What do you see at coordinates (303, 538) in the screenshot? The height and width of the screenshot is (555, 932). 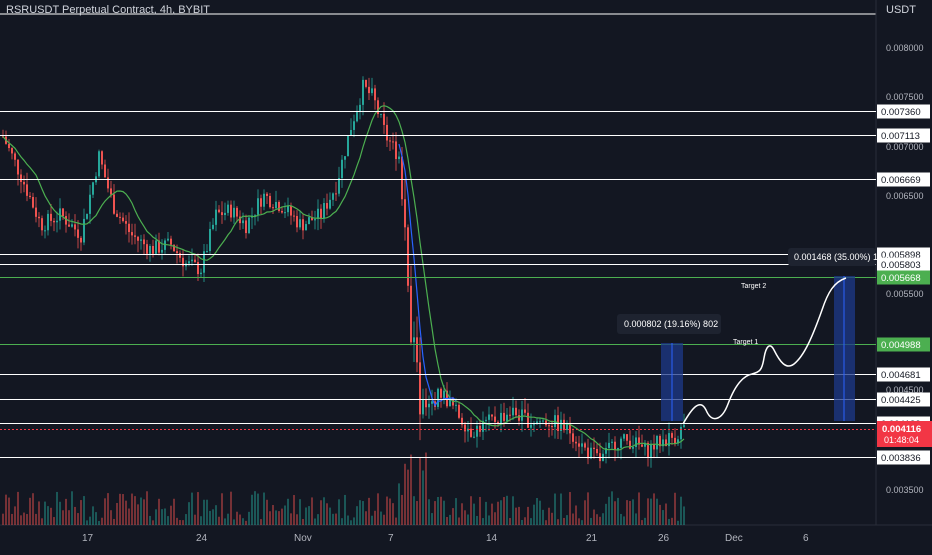 I see `time-label: Nov` at bounding box center [303, 538].